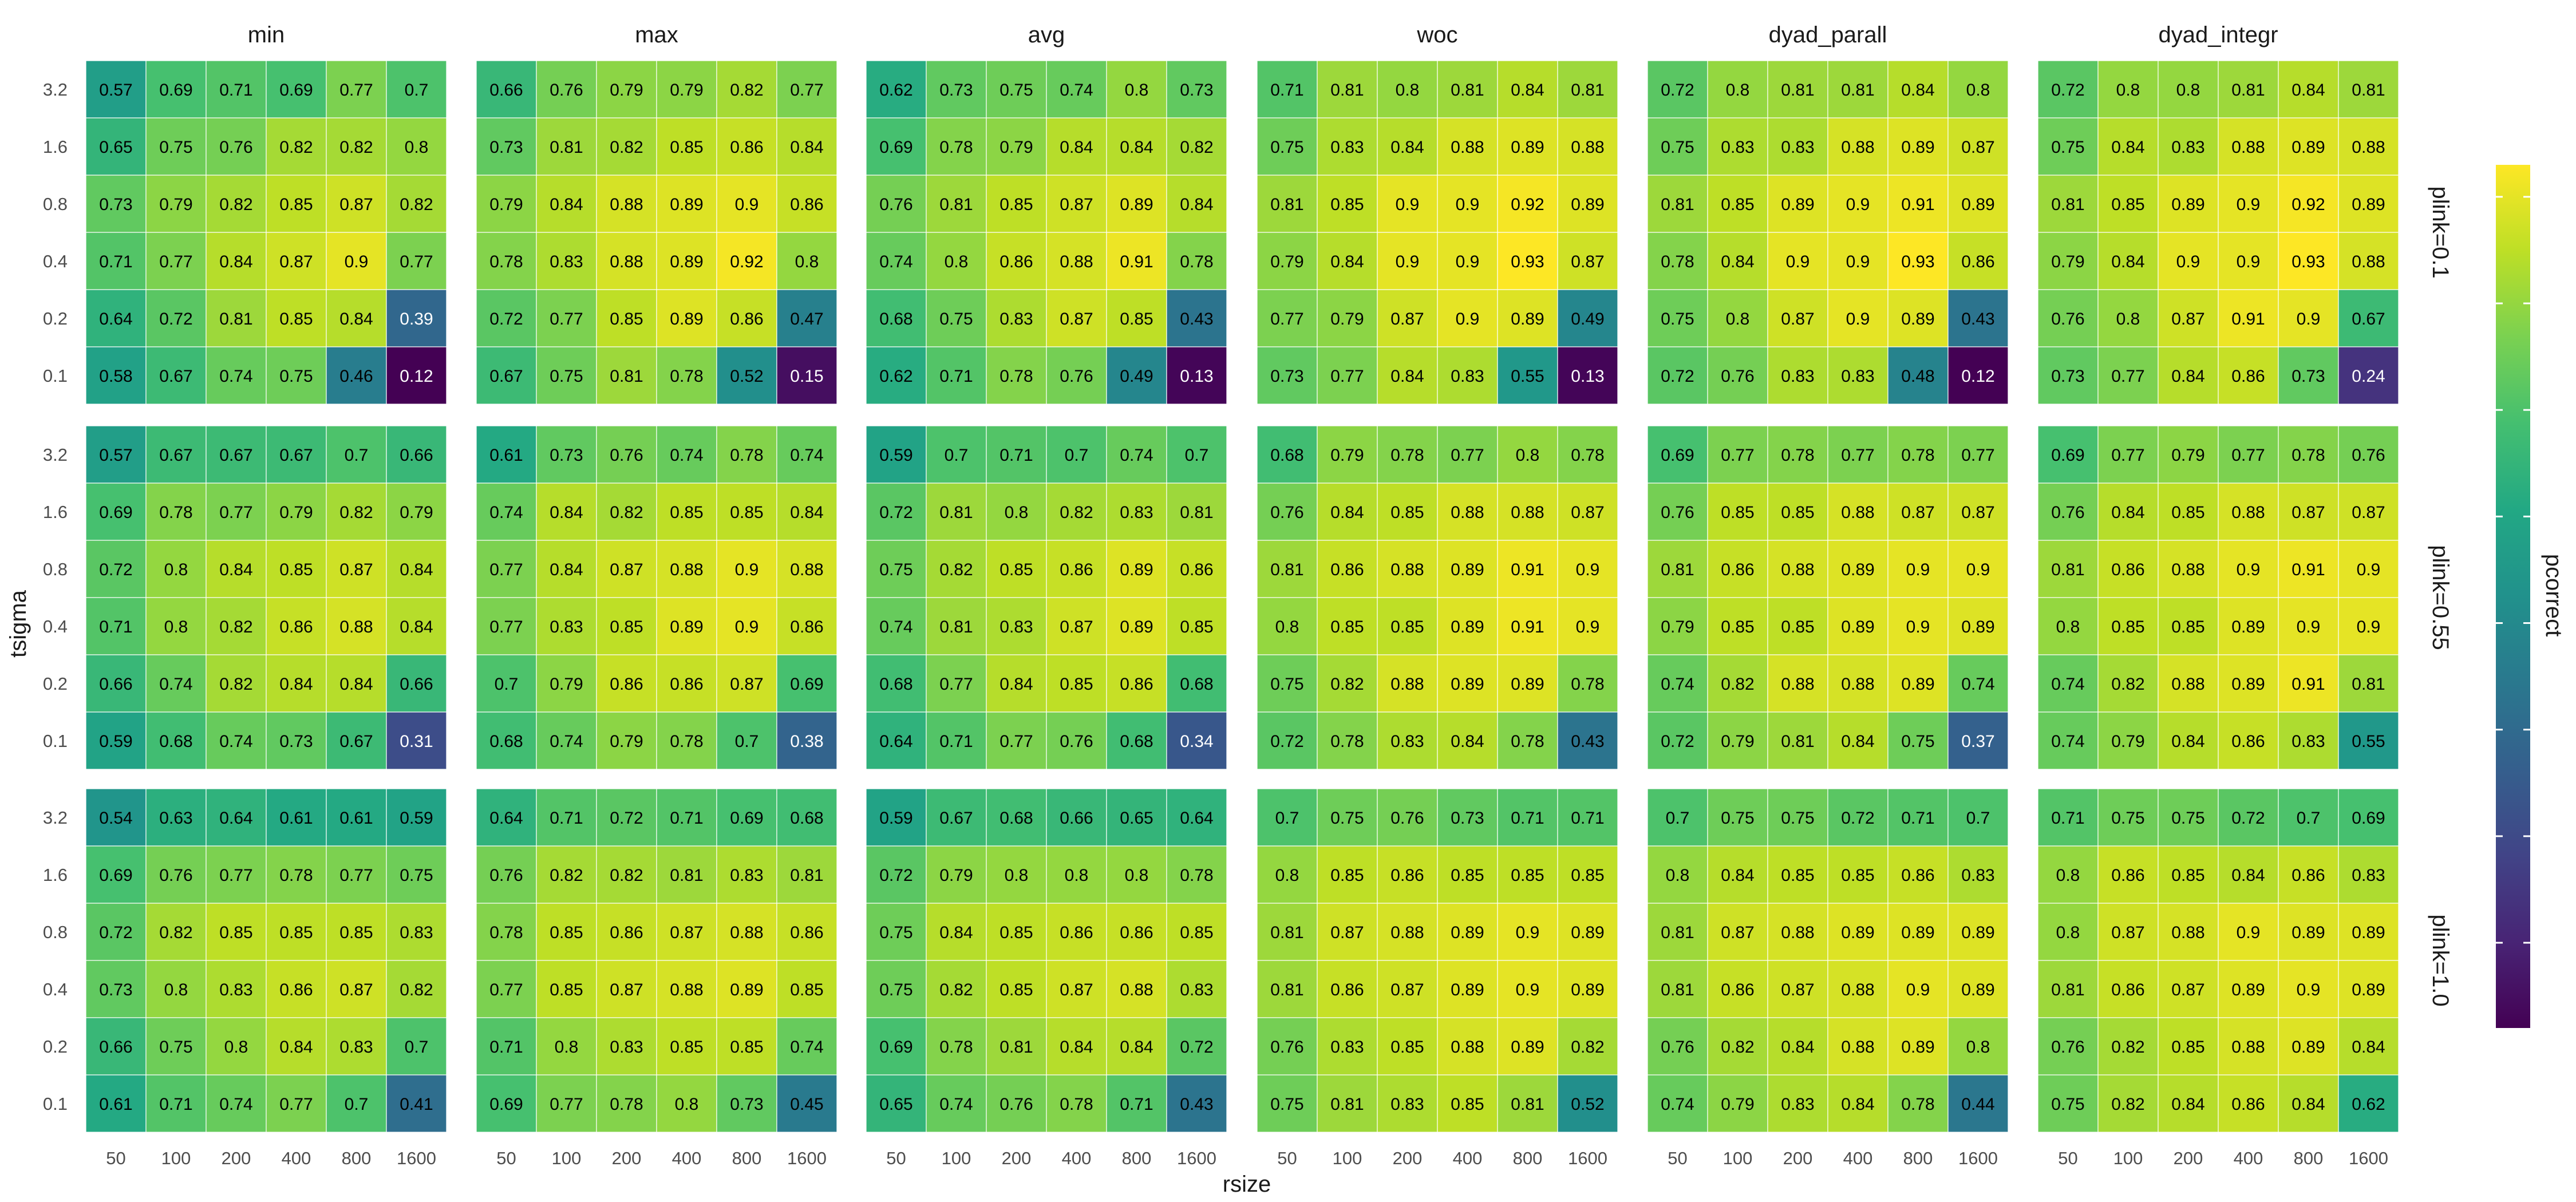 This screenshot has width=2576, height=1202. I want to click on cell-value-label: 0.93, so click(2308, 262).